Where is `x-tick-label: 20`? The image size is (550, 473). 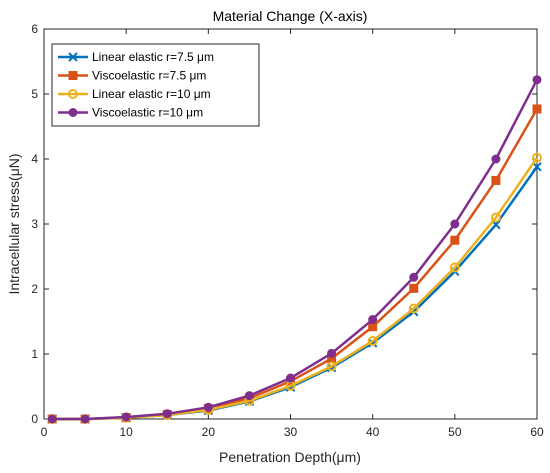
x-tick-label: 20 is located at coordinates (209, 432).